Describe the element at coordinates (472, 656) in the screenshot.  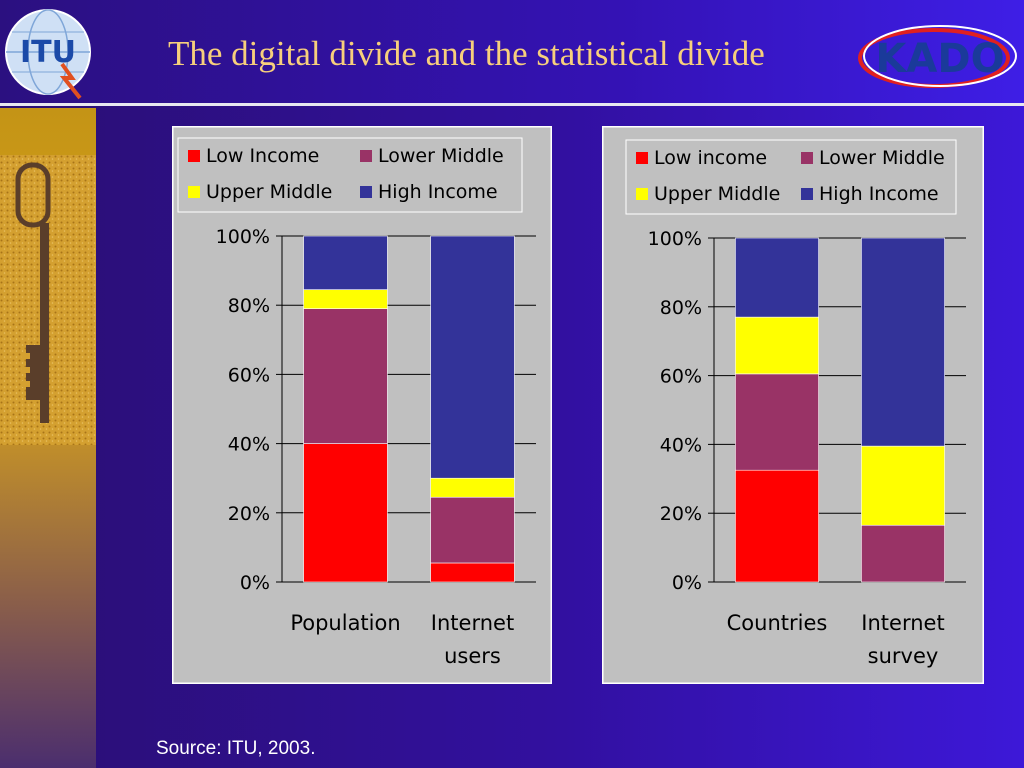
I see `x-category-label: users` at that location.